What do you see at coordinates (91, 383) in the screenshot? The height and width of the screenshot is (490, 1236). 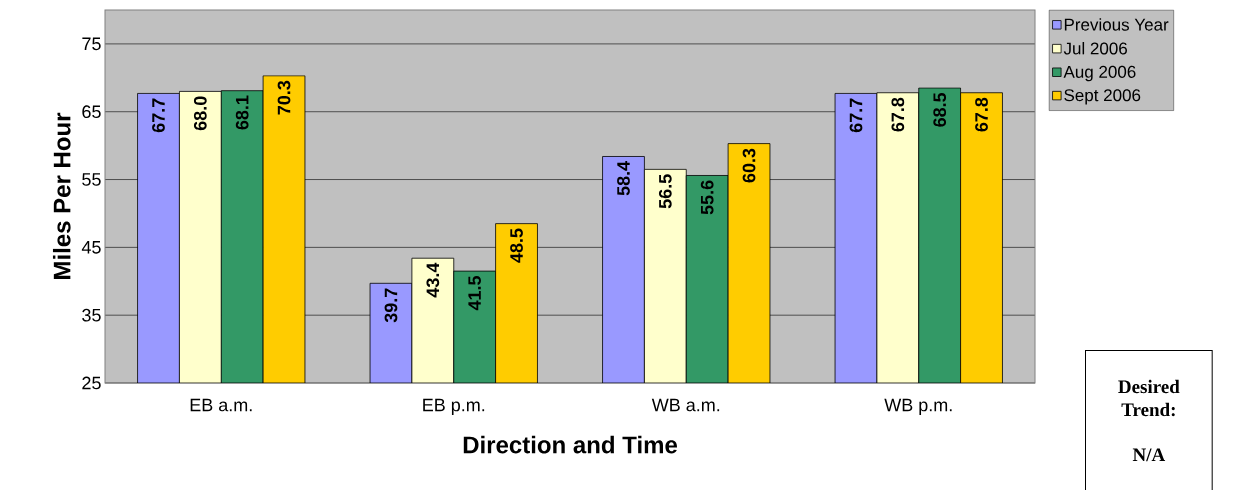 I see `y-tick-label: 25` at bounding box center [91, 383].